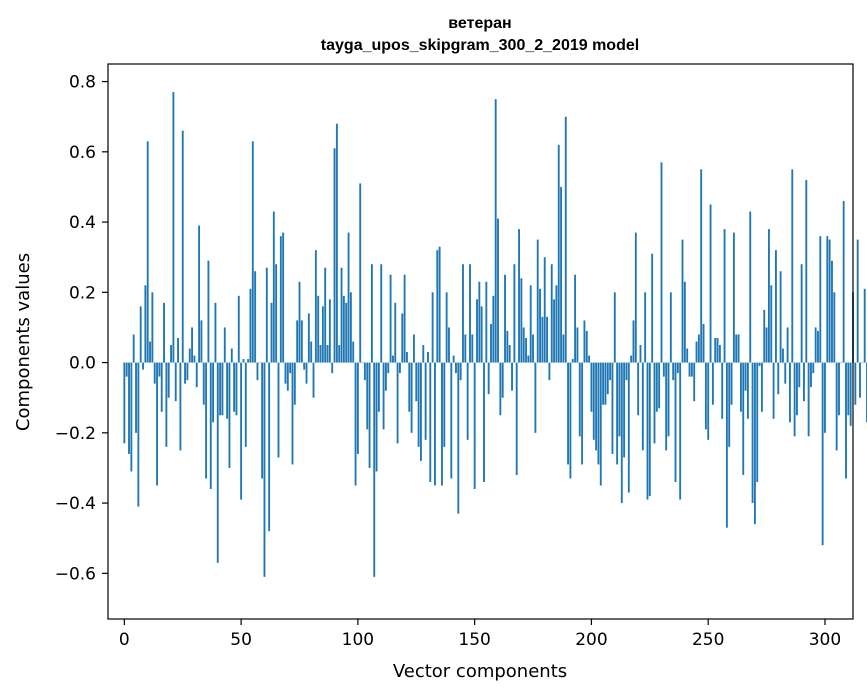 Image resolution: width=867 pixels, height=696 pixels. I want to click on chart-title: ветеран, so click(479, 23).